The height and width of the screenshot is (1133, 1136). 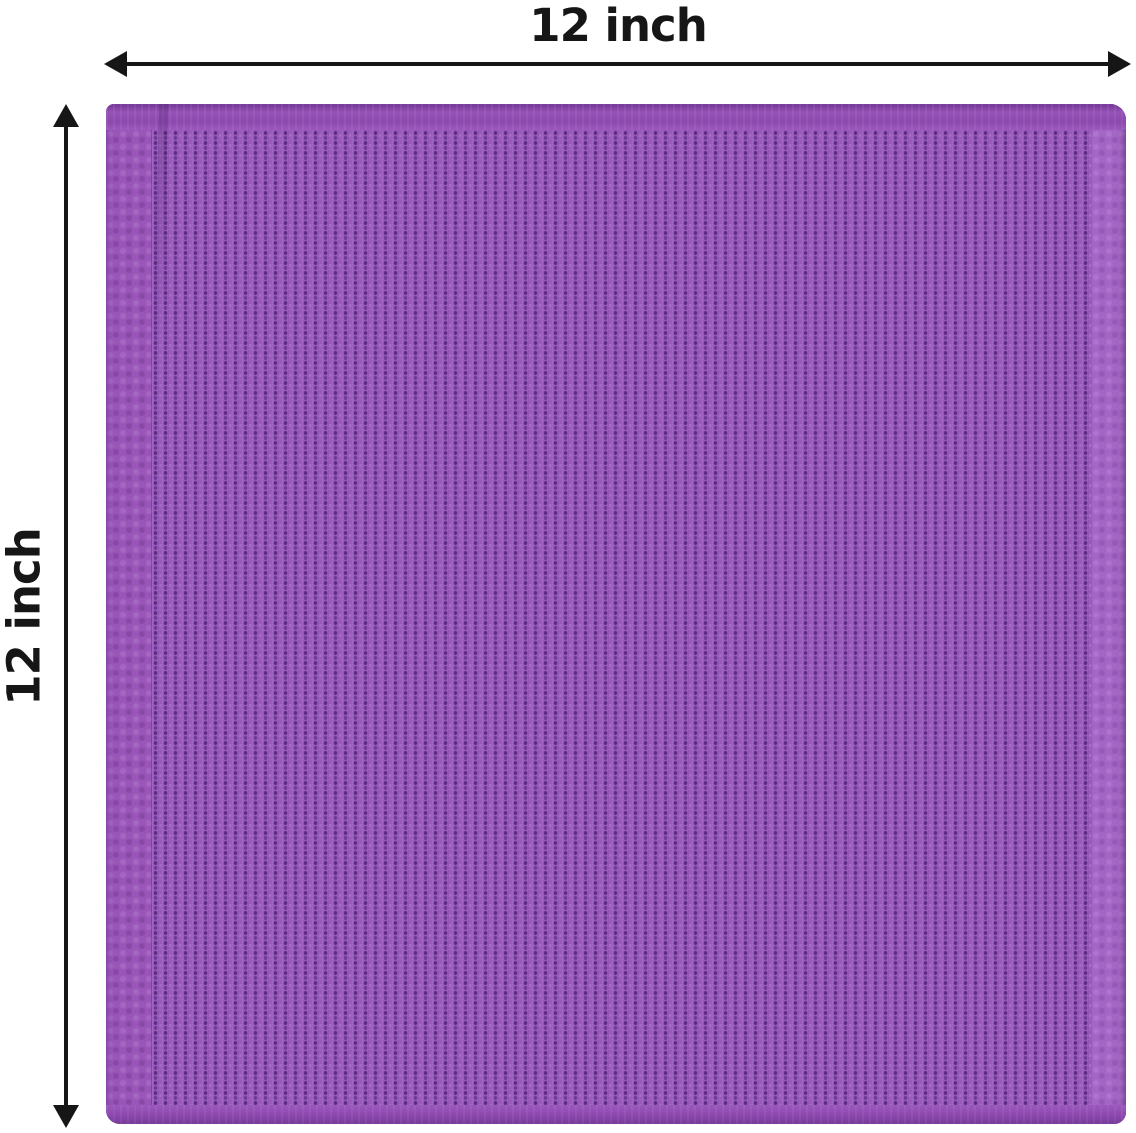 I want to click on arrowhead-up-icon, so click(x=66, y=115).